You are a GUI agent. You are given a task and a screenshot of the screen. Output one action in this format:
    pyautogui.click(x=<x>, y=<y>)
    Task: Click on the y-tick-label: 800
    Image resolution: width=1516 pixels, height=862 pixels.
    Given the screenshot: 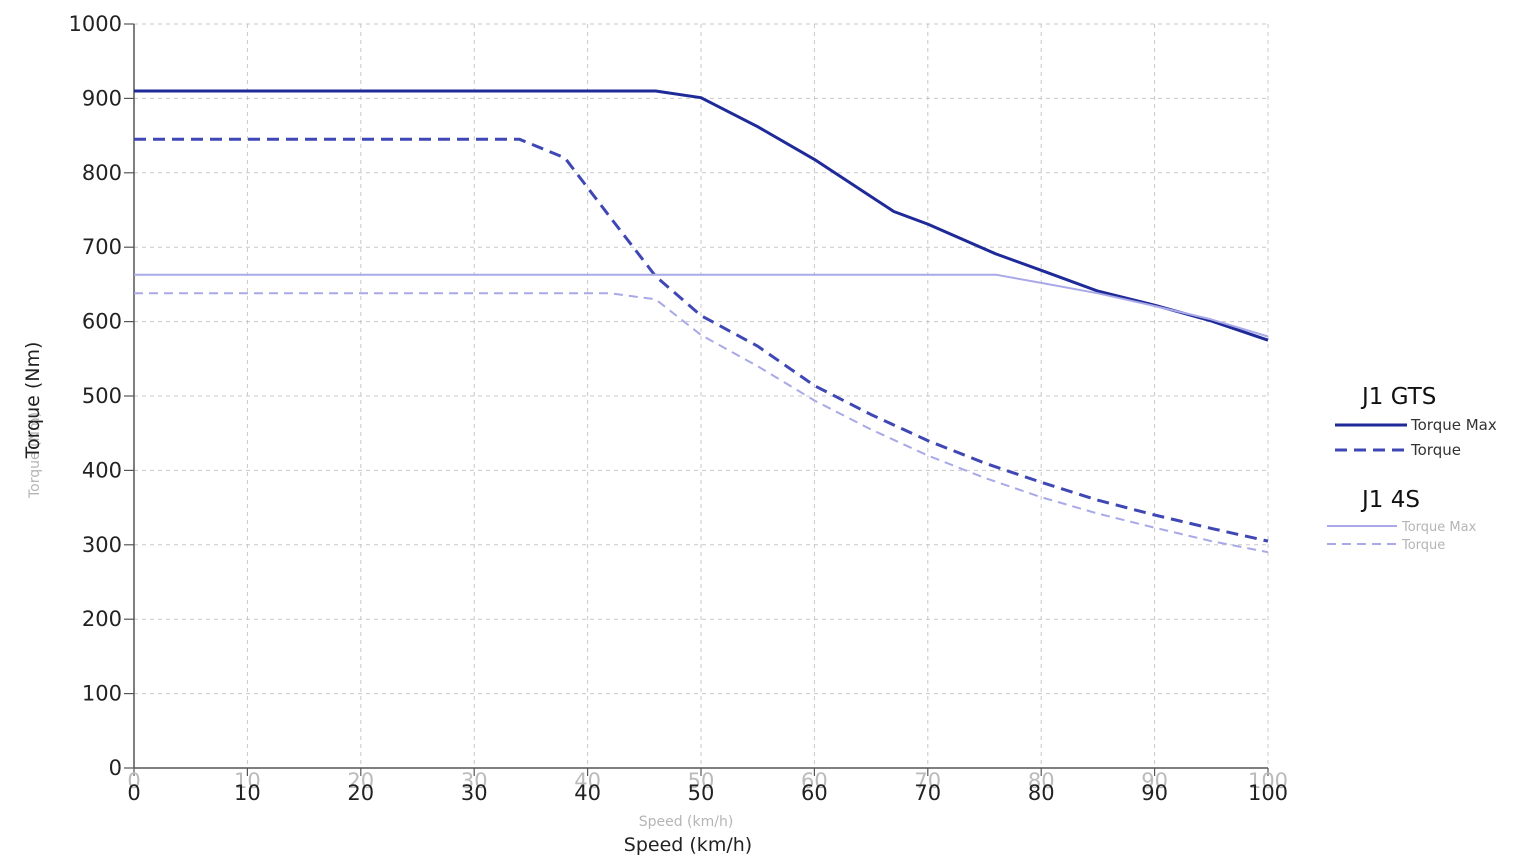 What is the action you would take?
    pyautogui.click(x=102, y=173)
    